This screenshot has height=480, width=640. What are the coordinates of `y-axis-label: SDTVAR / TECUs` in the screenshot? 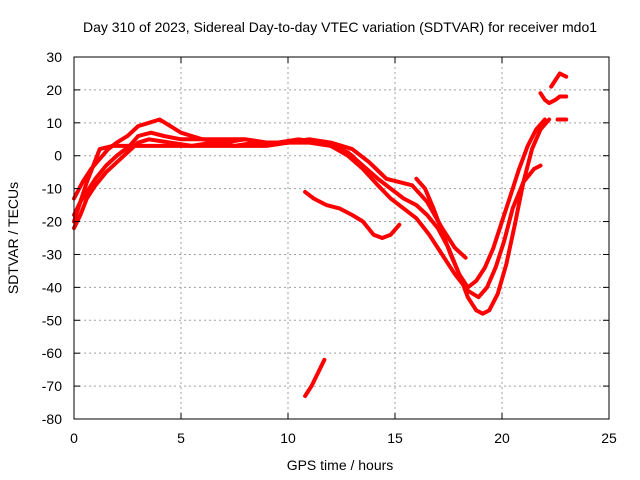 It's located at (13, 238).